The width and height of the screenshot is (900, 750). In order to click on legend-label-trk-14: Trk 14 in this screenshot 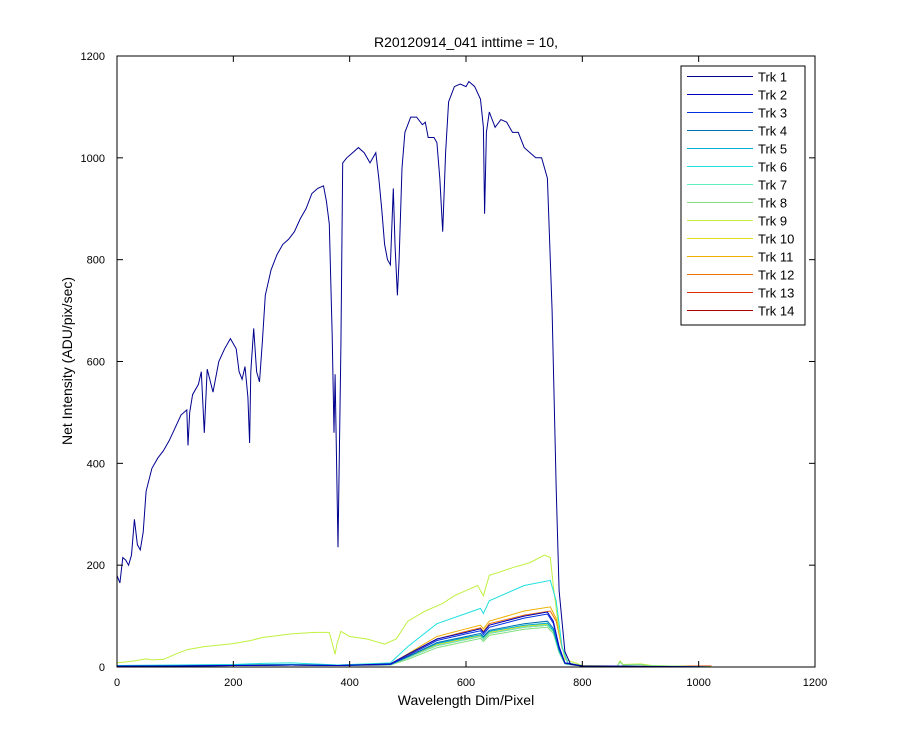, I will do `click(776, 311)`.